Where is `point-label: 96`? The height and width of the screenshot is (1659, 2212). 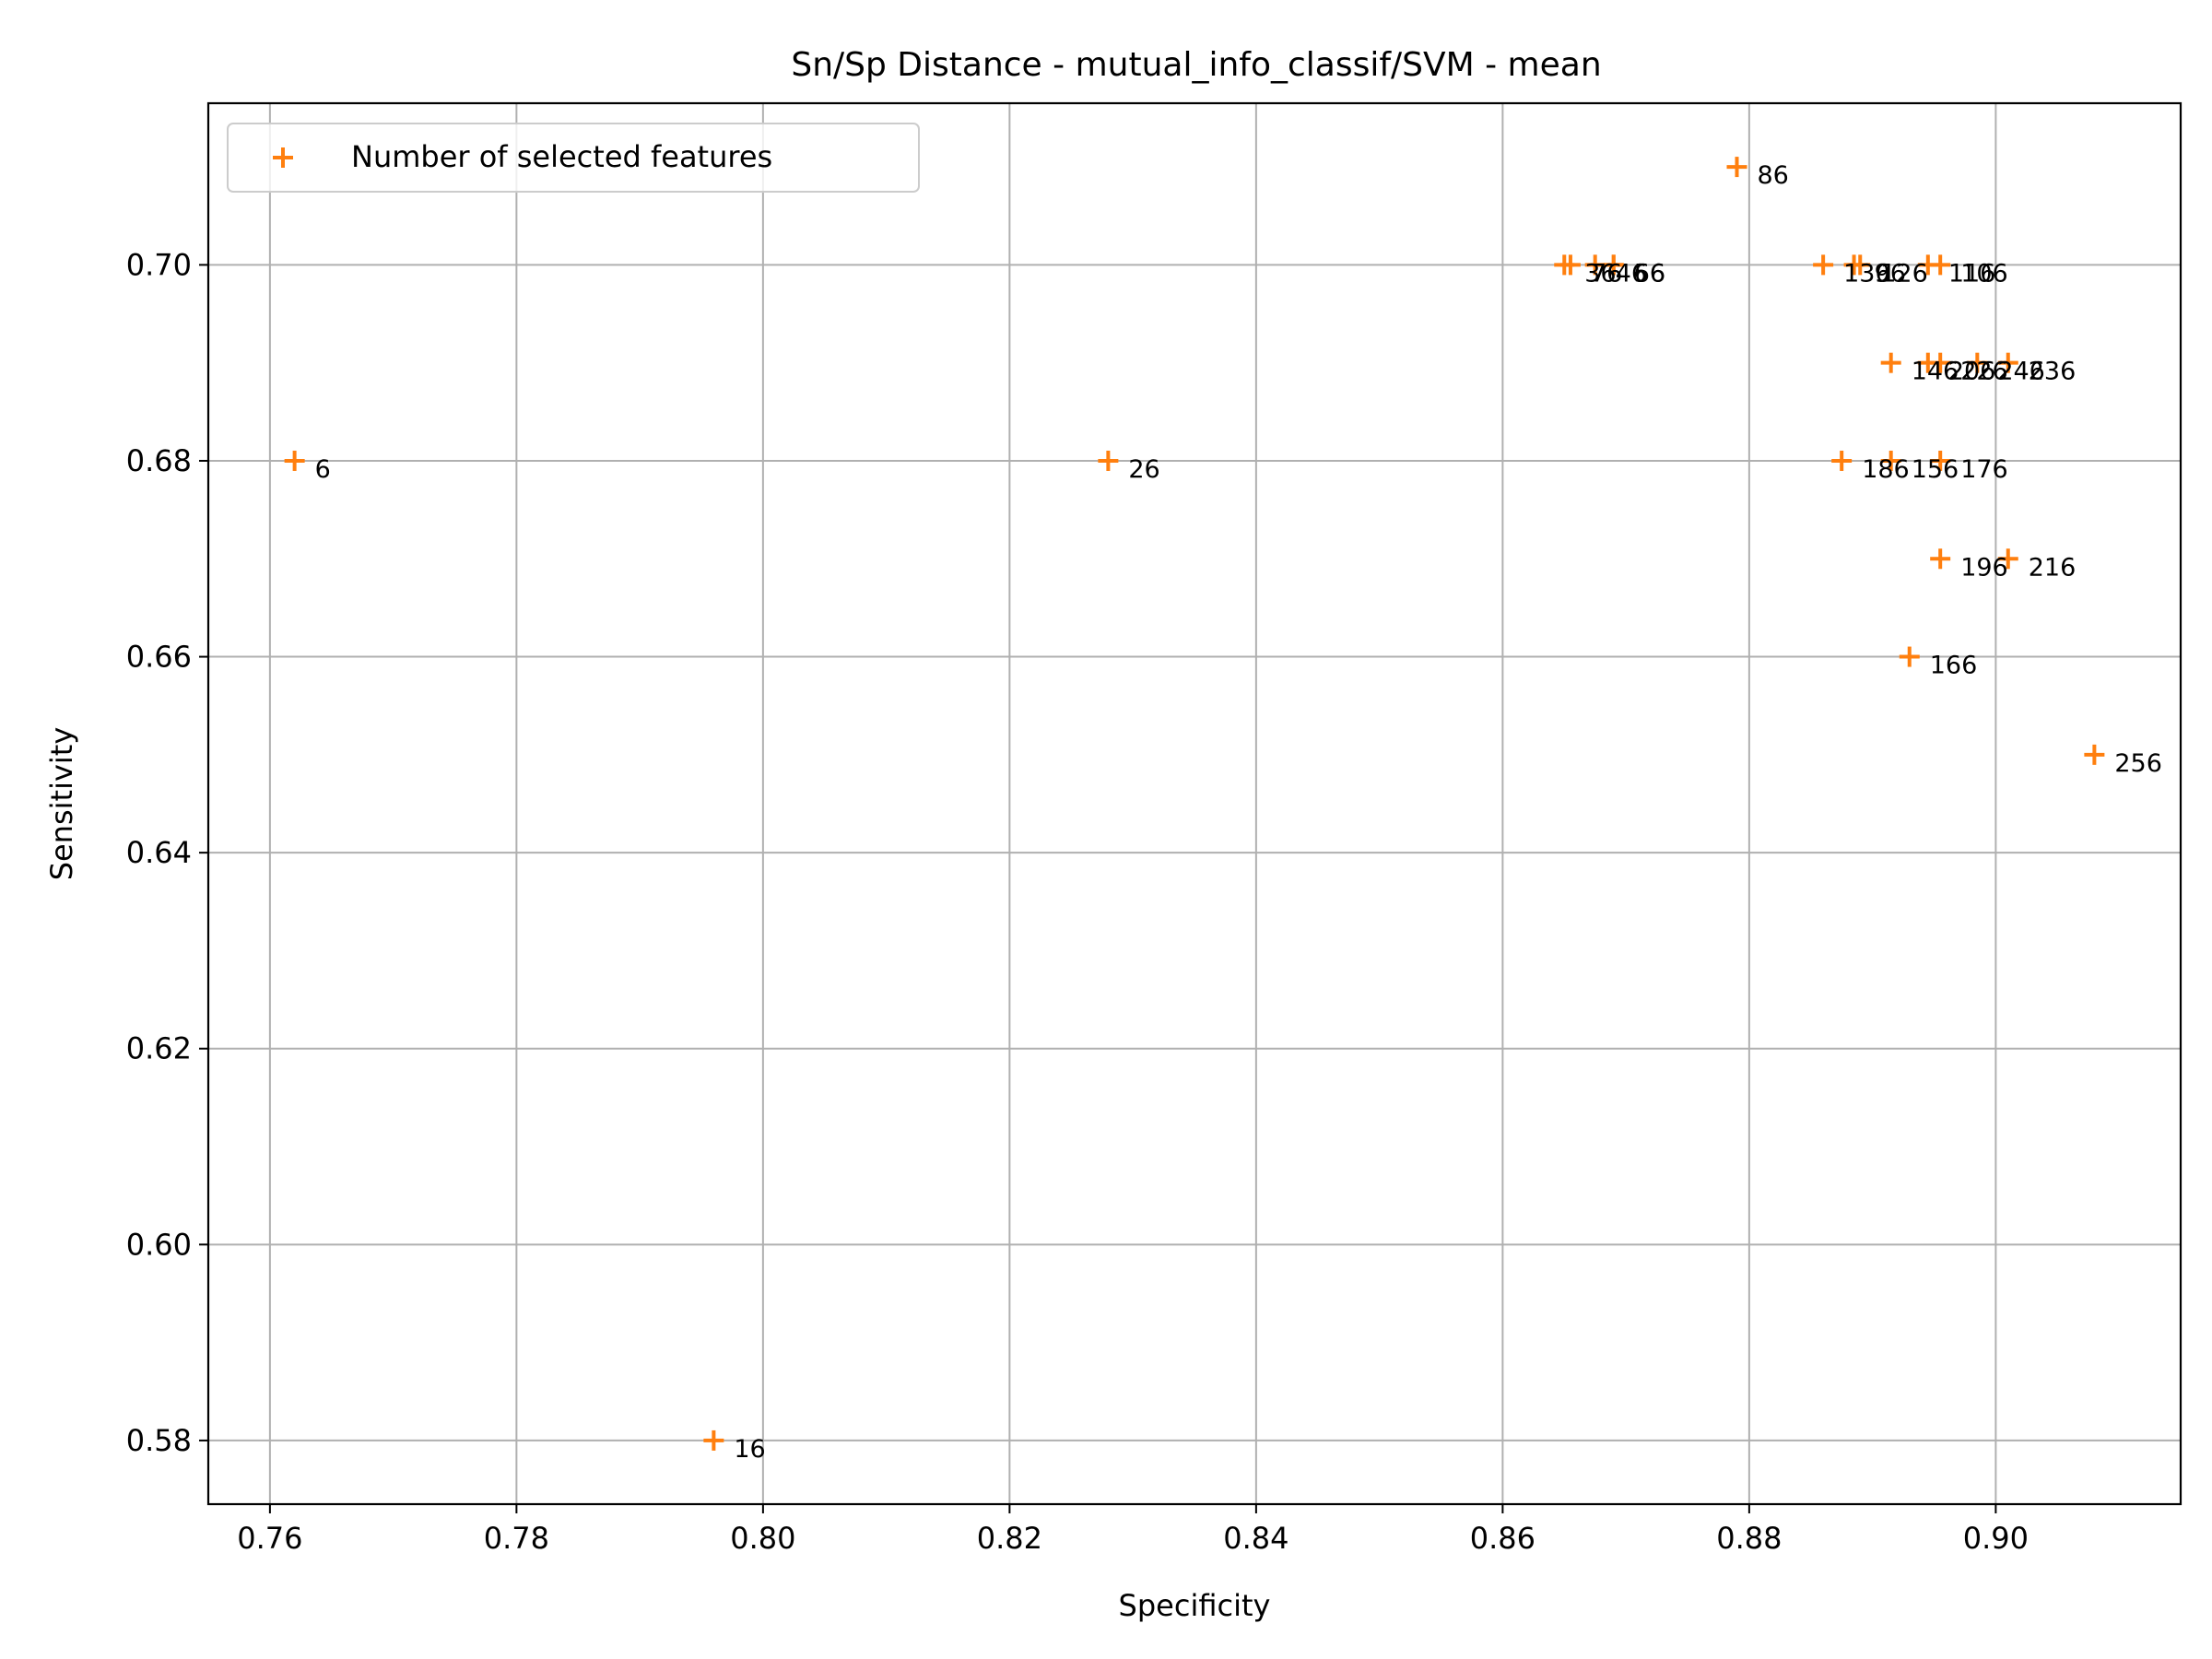
point-label: 96 is located at coordinates (1890, 273).